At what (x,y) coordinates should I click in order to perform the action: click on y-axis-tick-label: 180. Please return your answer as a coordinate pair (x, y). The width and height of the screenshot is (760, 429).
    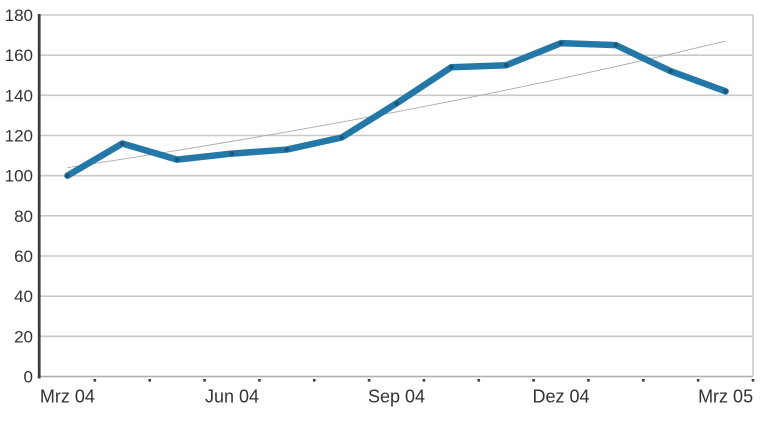
    Looking at the image, I should click on (19, 15).